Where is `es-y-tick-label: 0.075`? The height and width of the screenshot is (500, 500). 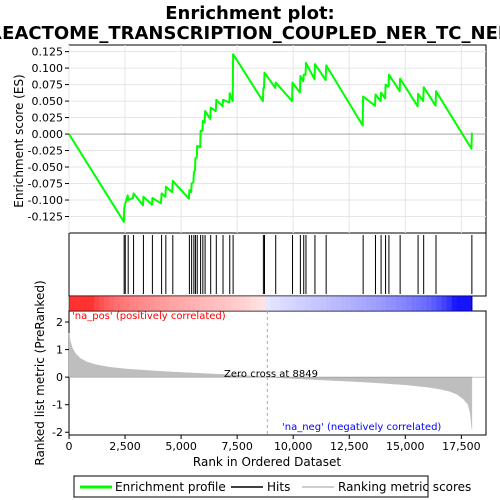 es-y-tick-label: 0.075 is located at coordinates (48, 85).